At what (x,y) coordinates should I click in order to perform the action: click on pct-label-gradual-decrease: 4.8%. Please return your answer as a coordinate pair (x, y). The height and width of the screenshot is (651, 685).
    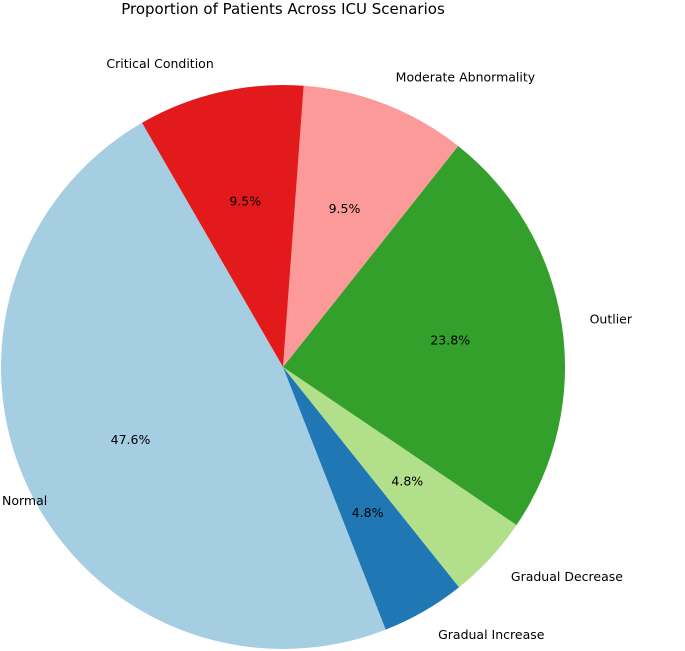
    Looking at the image, I should click on (407, 480).